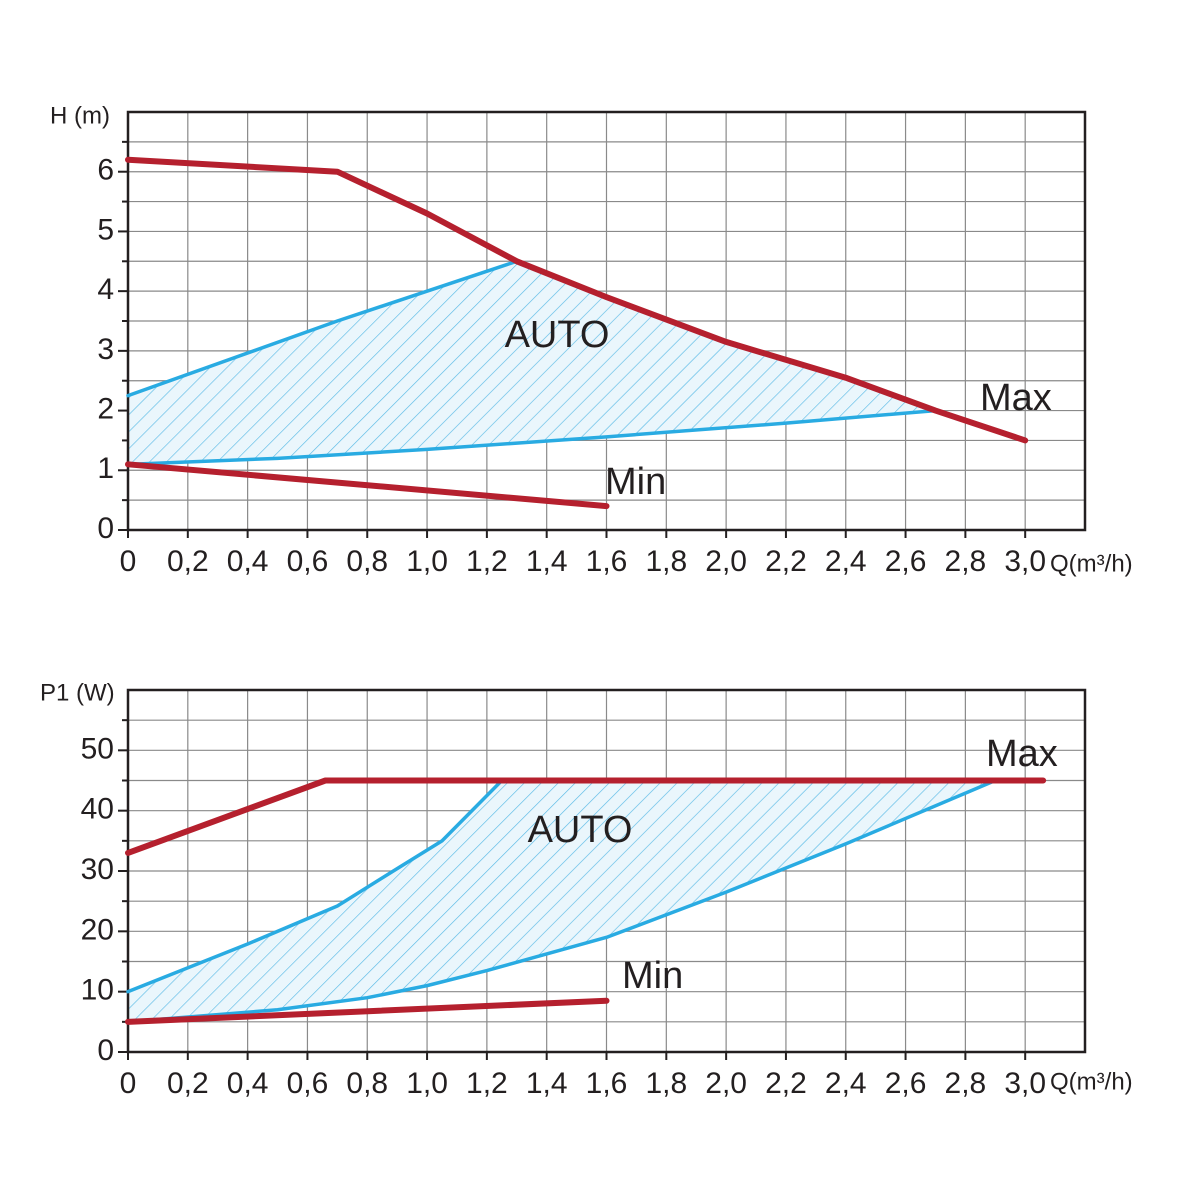 This screenshot has height=1200, width=1200. I want to click on y-tick-label: 30, so click(97, 869).